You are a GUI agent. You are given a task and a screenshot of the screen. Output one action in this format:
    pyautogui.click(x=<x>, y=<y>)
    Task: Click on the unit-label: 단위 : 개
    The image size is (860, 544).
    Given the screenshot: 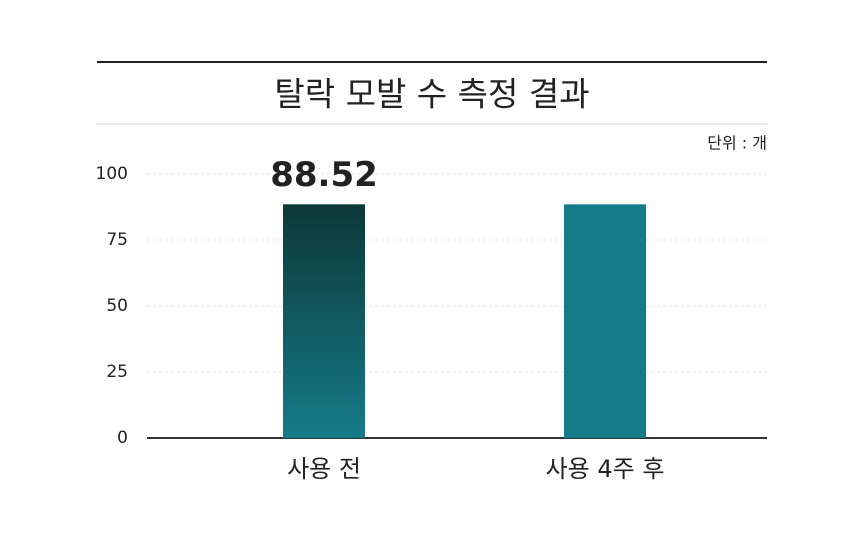 What is the action you would take?
    pyautogui.click(x=737, y=143)
    